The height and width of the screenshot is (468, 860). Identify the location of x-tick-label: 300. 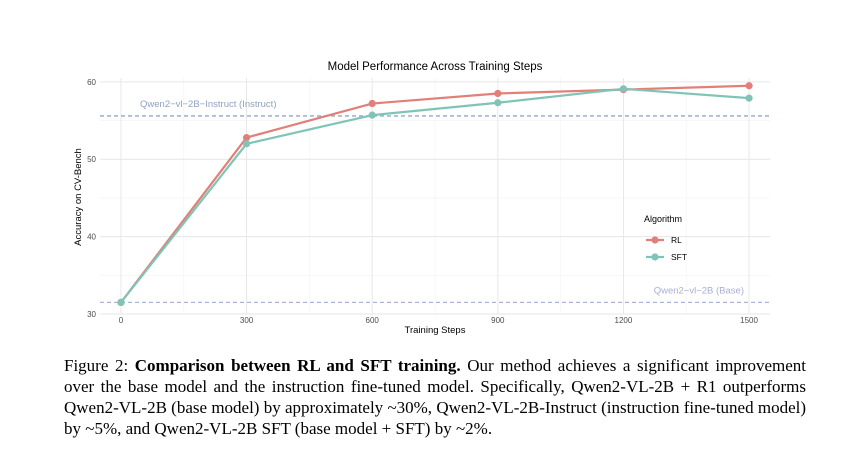
(247, 320).